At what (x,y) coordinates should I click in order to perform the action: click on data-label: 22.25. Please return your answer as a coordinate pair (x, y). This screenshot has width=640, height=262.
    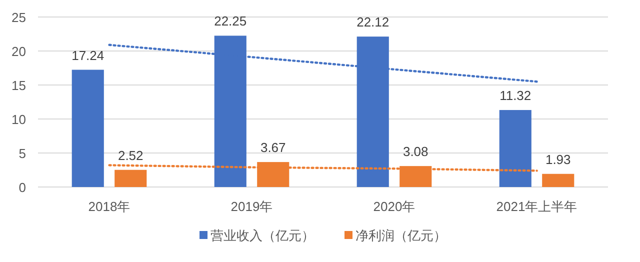
    Looking at the image, I should click on (230, 21).